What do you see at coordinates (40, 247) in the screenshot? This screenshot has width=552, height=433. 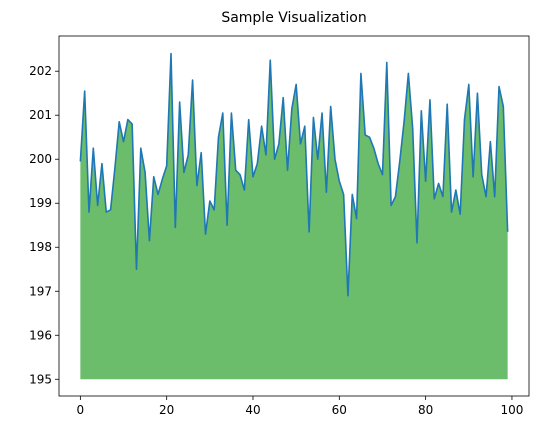 I see `y-tick-label: 198` at bounding box center [40, 247].